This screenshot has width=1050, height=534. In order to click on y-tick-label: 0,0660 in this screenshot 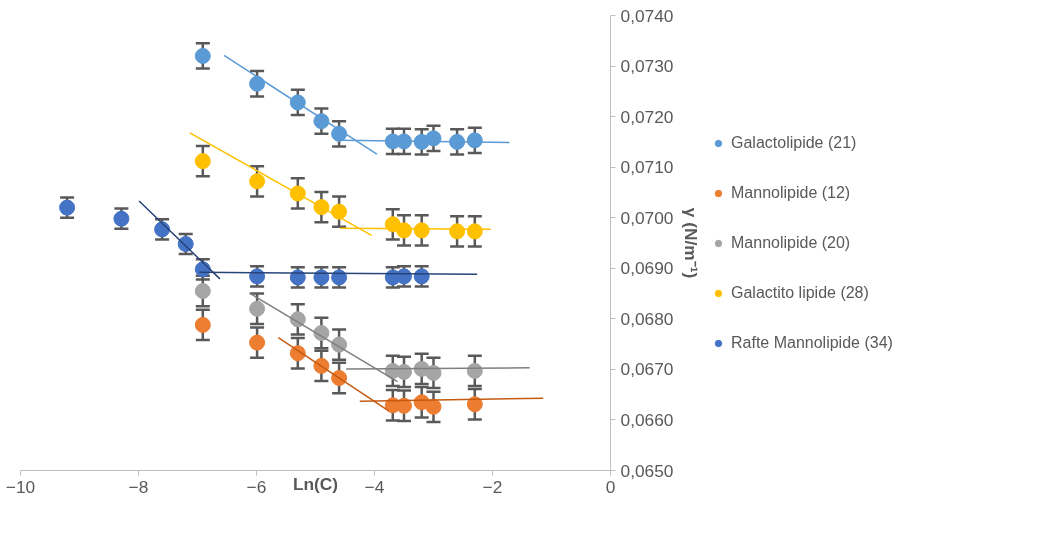, I will do `click(647, 419)`.